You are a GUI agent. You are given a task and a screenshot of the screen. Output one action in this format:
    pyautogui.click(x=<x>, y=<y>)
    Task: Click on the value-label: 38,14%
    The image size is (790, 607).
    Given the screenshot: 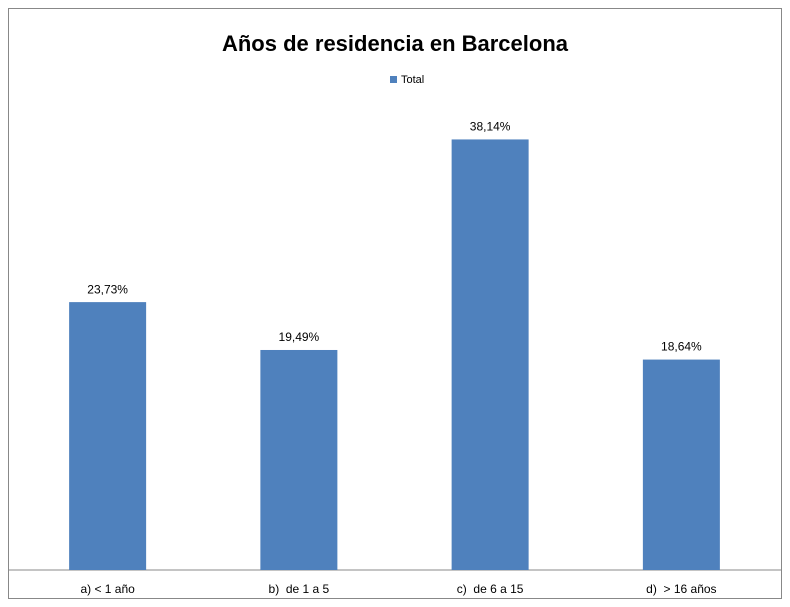 What is the action you would take?
    pyautogui.click(x=490, y=127)
    